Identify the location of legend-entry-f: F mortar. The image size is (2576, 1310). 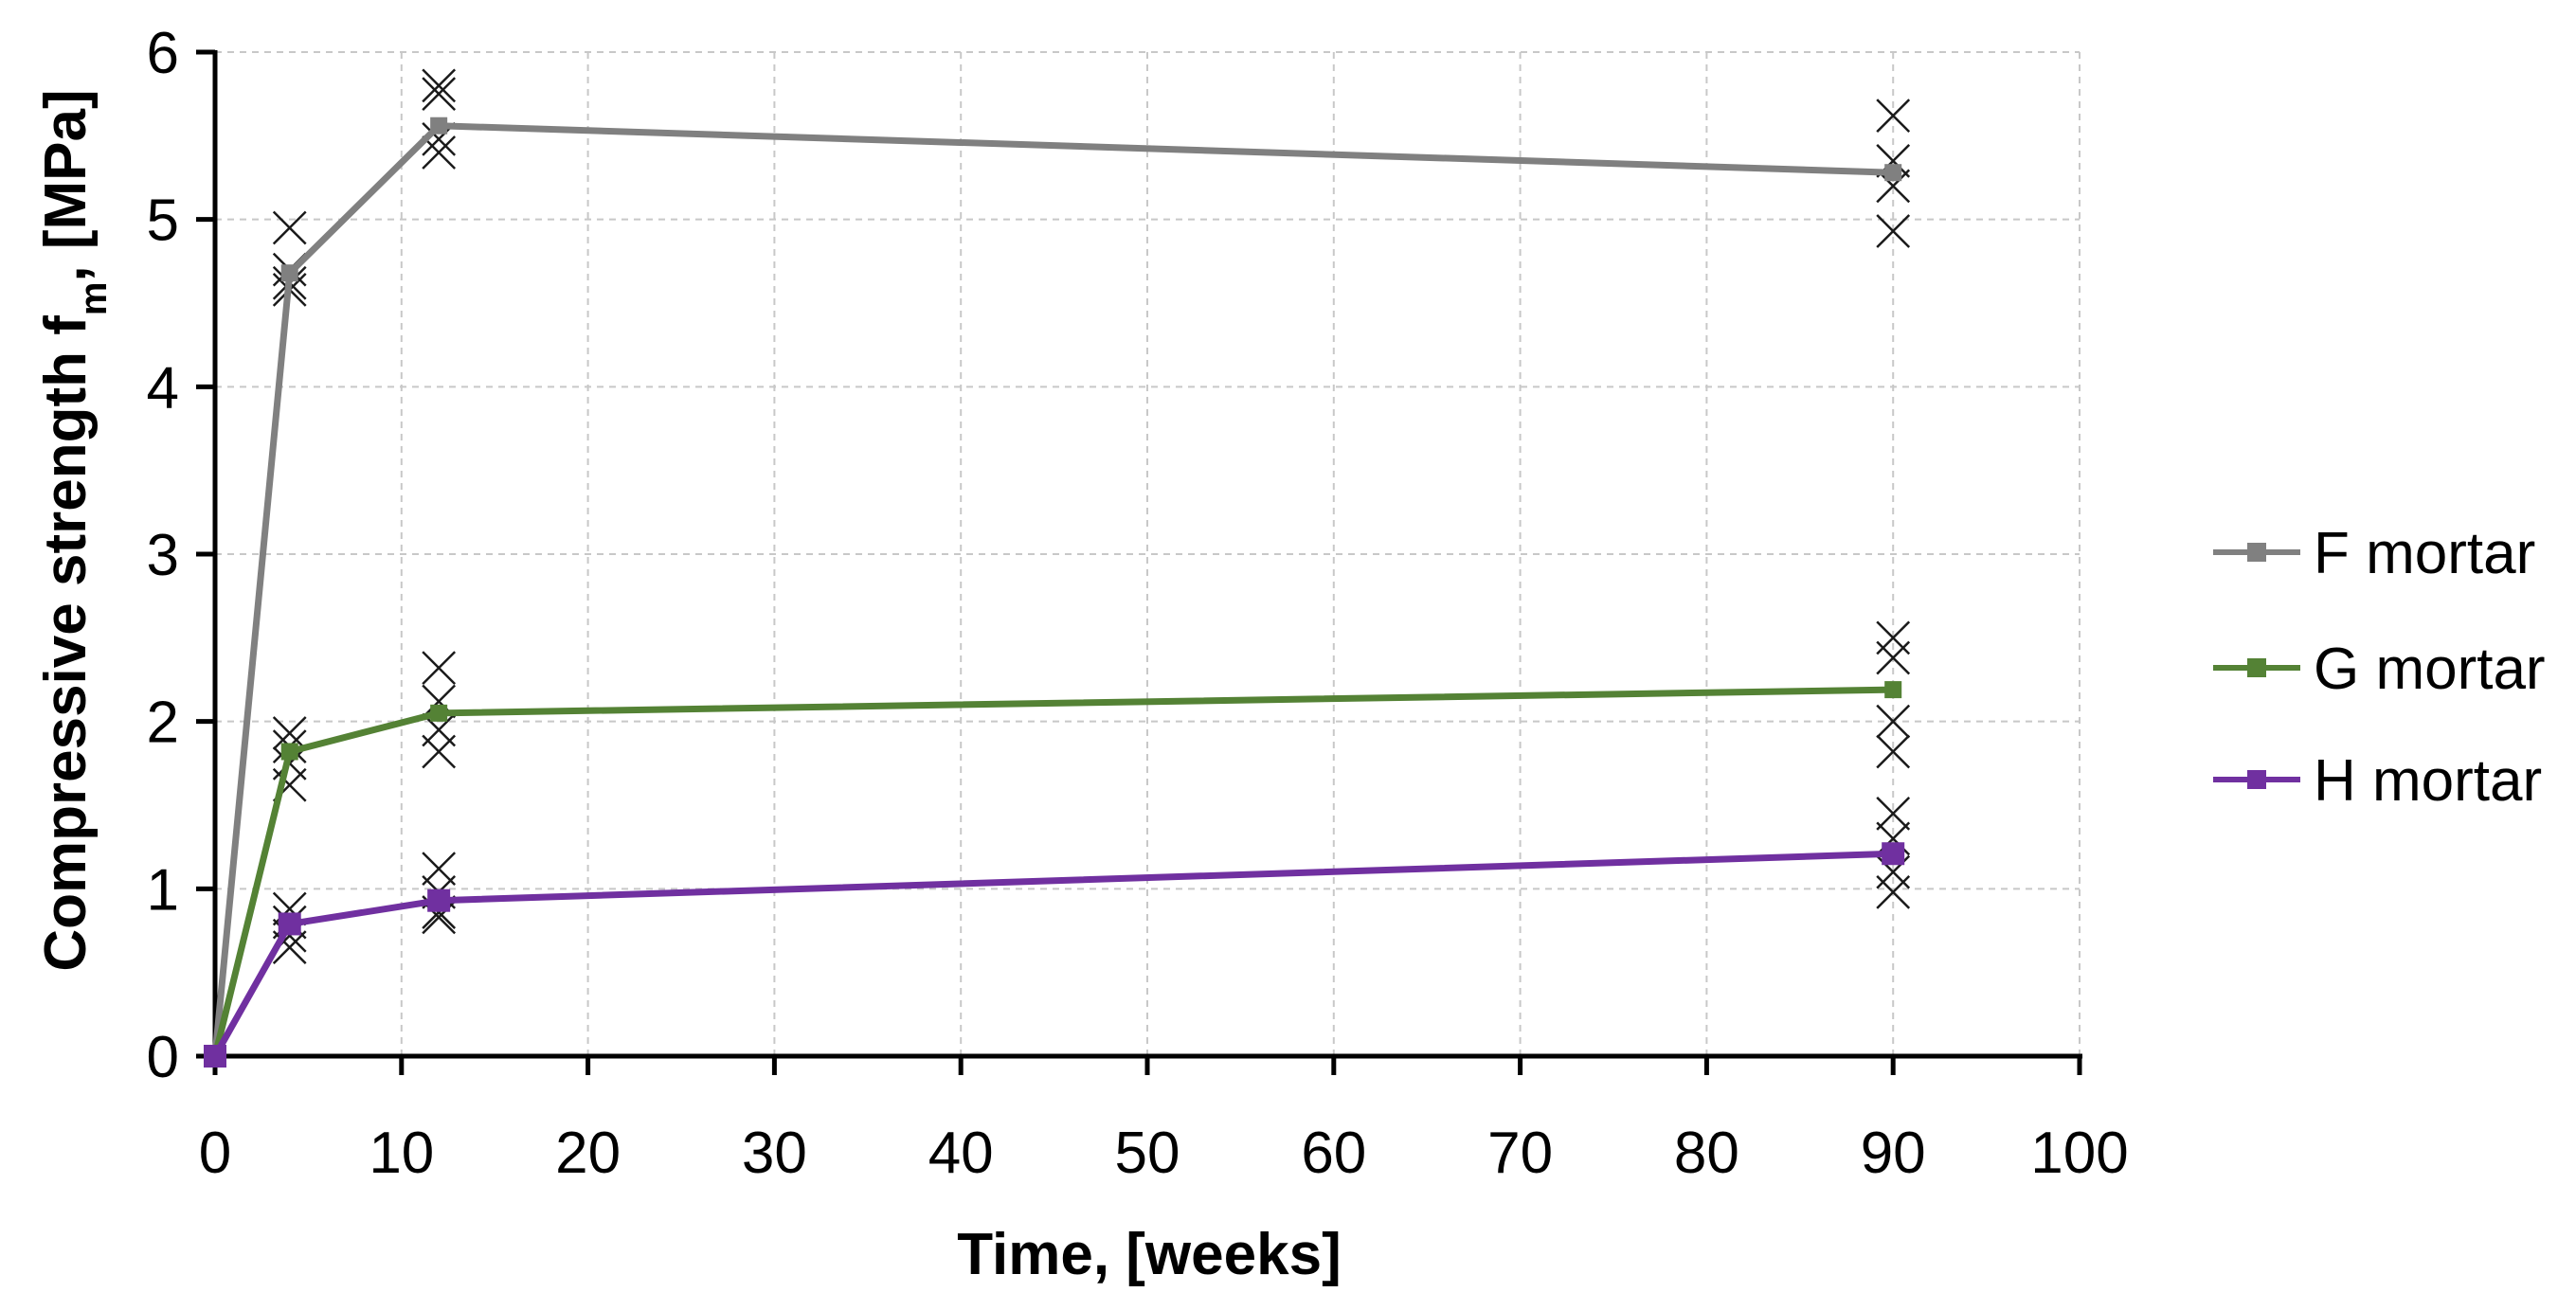
(2374, 553).